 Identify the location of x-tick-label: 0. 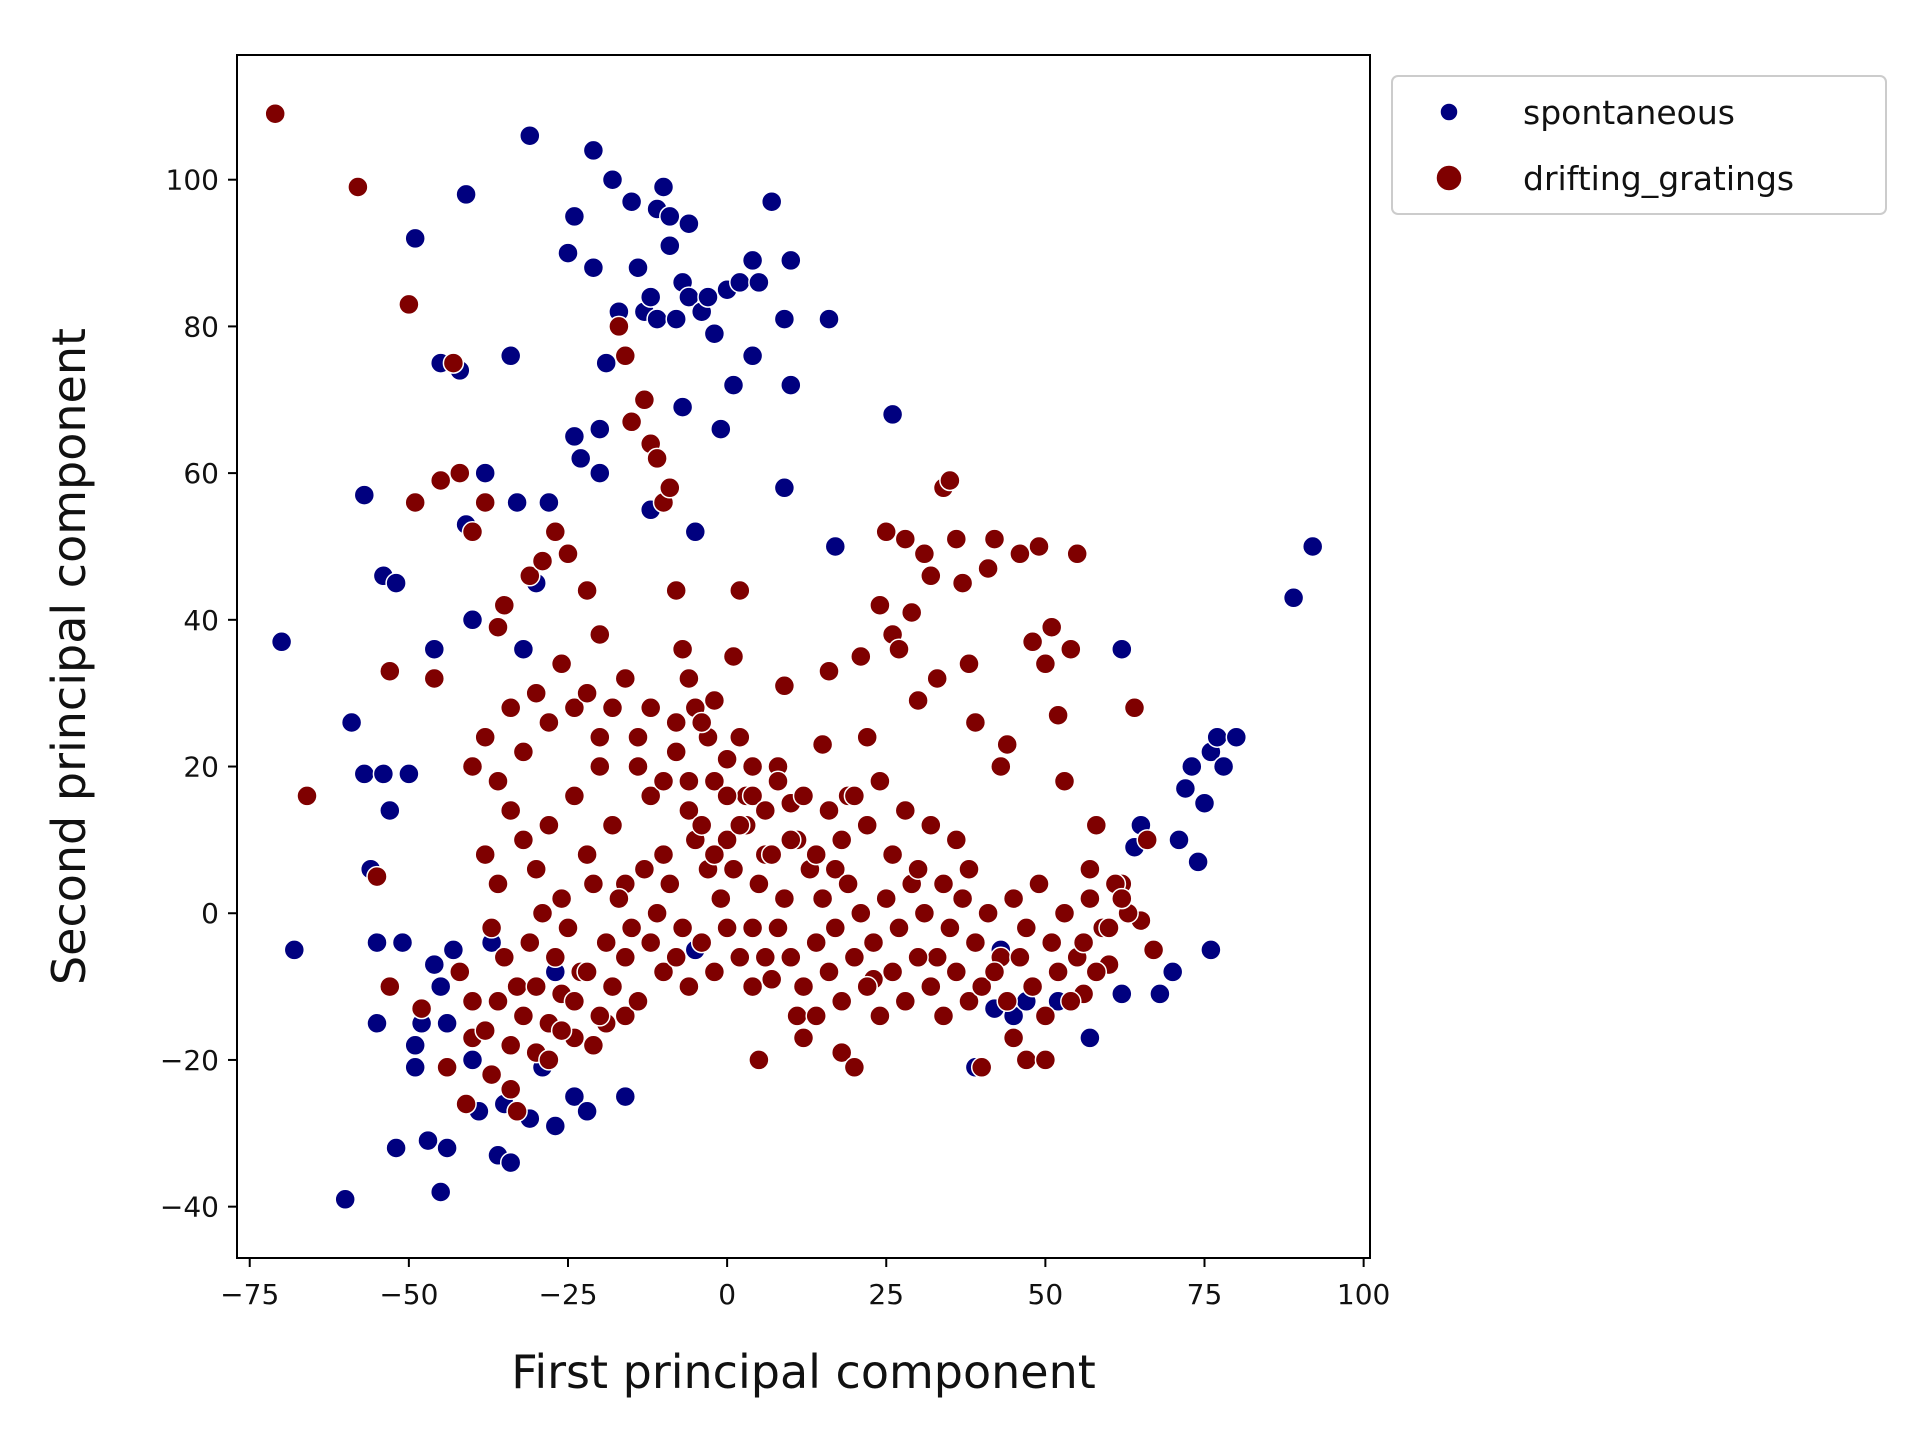
(727, 1294).